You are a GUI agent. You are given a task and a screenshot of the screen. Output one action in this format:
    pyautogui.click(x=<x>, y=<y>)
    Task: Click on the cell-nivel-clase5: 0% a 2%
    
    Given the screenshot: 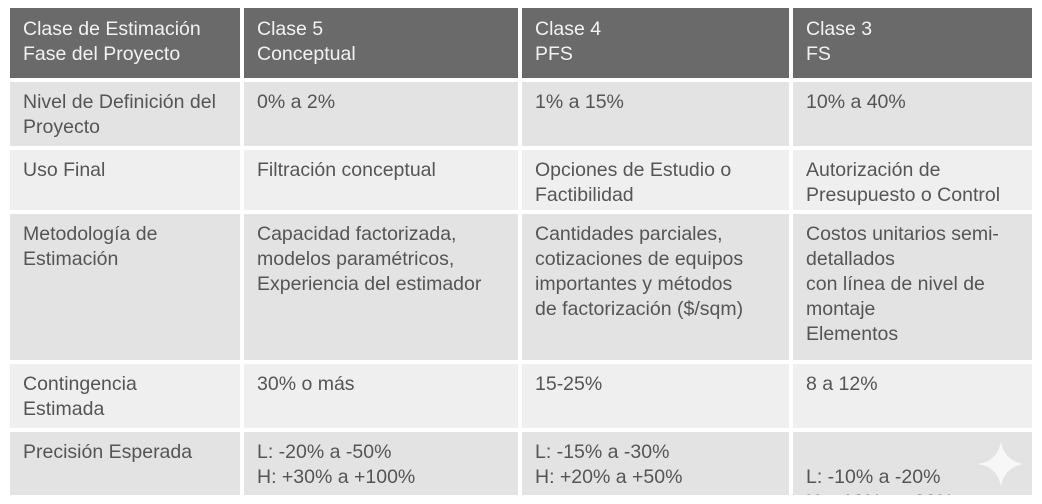 What is the action you would take?
    pyautogui.click(x=381, y=114)
    